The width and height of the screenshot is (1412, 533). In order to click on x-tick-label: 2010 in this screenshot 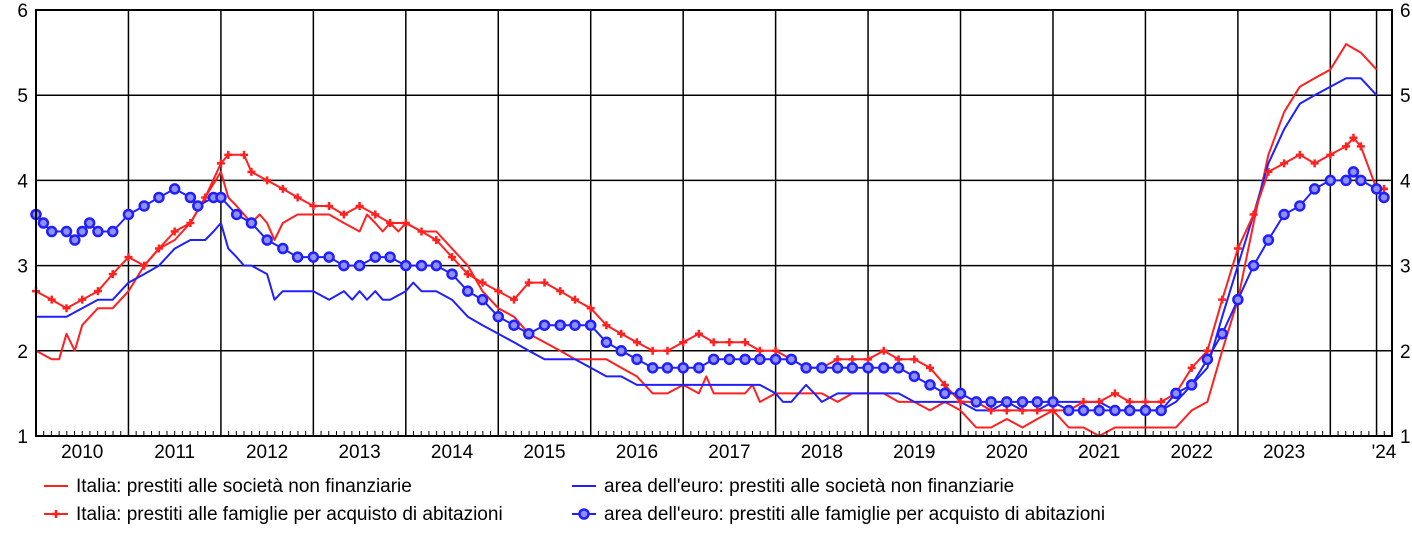, I will do `click(82, 452)`.